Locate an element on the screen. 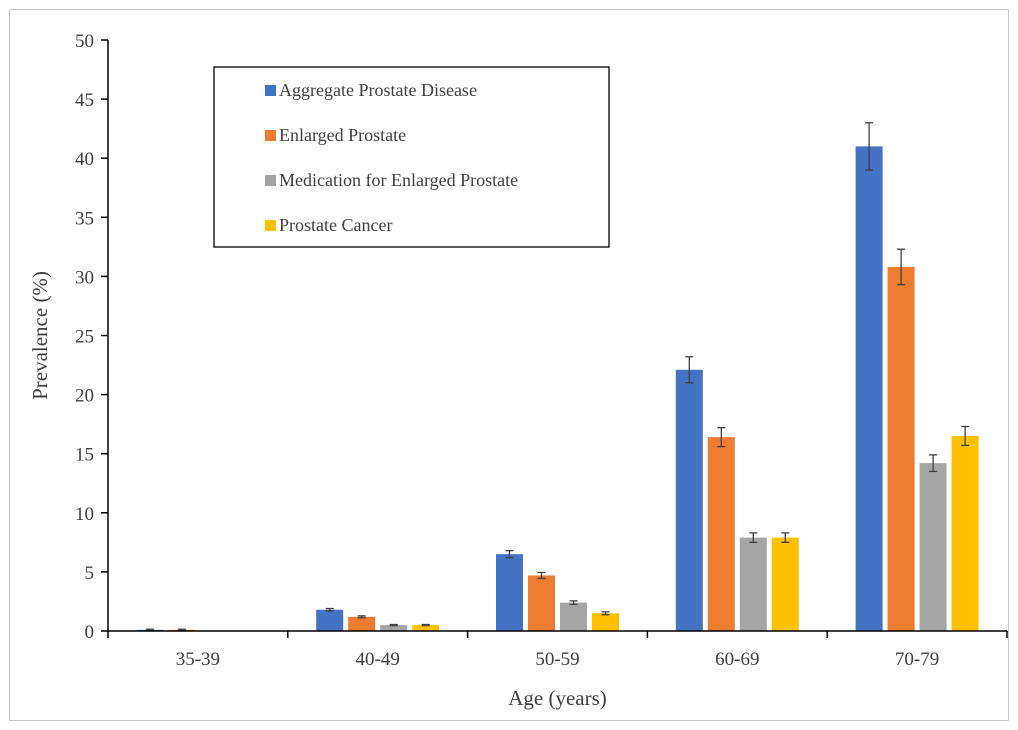  y-tick-label: 50 is located at coordinates (84, 41).